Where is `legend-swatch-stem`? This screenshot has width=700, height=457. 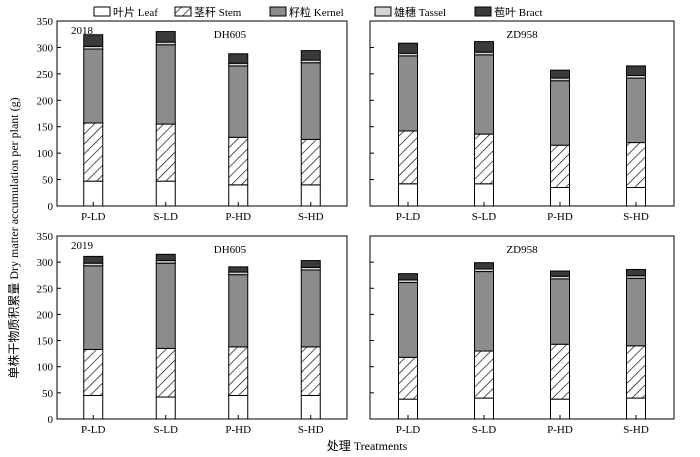
legend-swatch-stem is located at coordinates (183, 11).